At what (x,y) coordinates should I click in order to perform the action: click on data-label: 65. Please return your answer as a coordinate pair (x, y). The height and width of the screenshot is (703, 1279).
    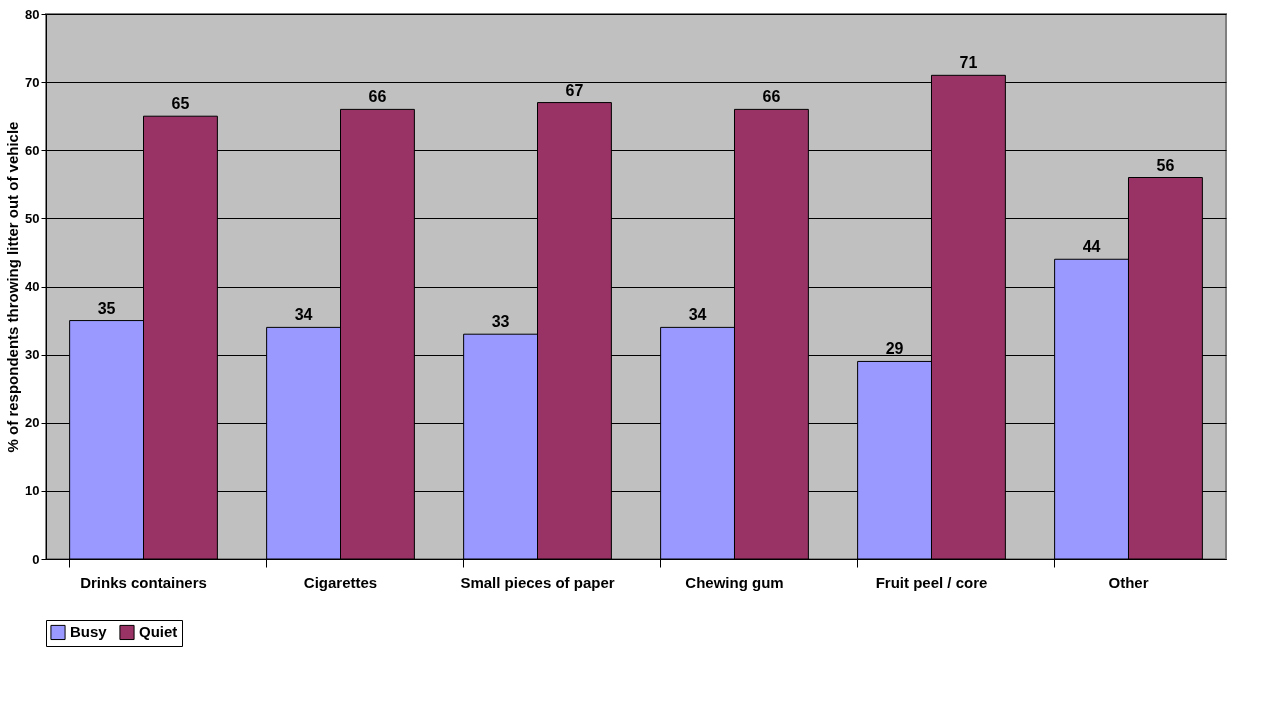
    Looking at the image, I should click on (180, 104).